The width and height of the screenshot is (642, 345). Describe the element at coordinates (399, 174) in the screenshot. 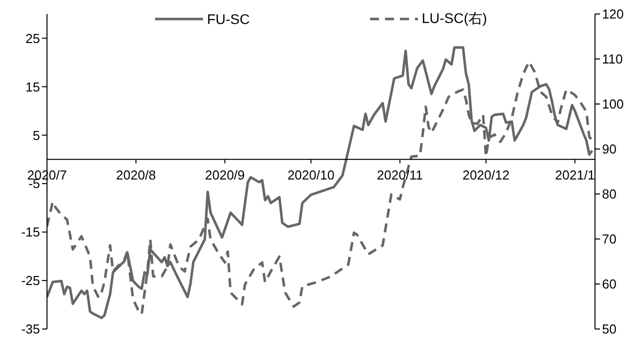

I see `x-tick-label: 2020/11` at that location.